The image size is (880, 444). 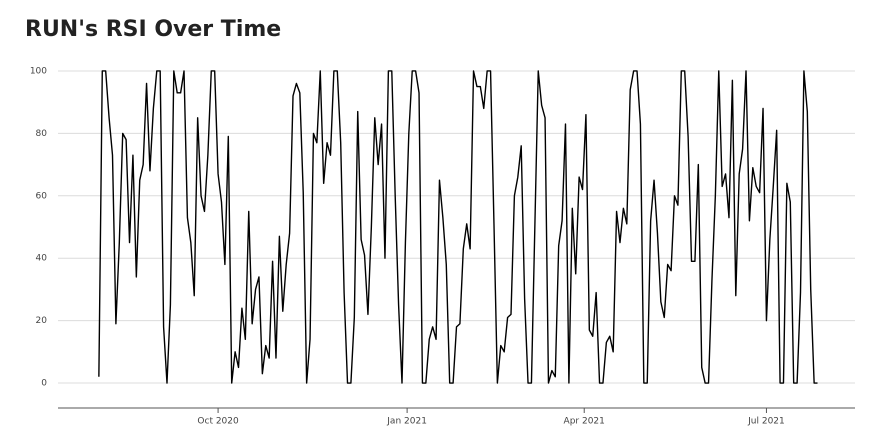 I want to click on x-tick-label: Apr 2021, so click(x=584, y=422).